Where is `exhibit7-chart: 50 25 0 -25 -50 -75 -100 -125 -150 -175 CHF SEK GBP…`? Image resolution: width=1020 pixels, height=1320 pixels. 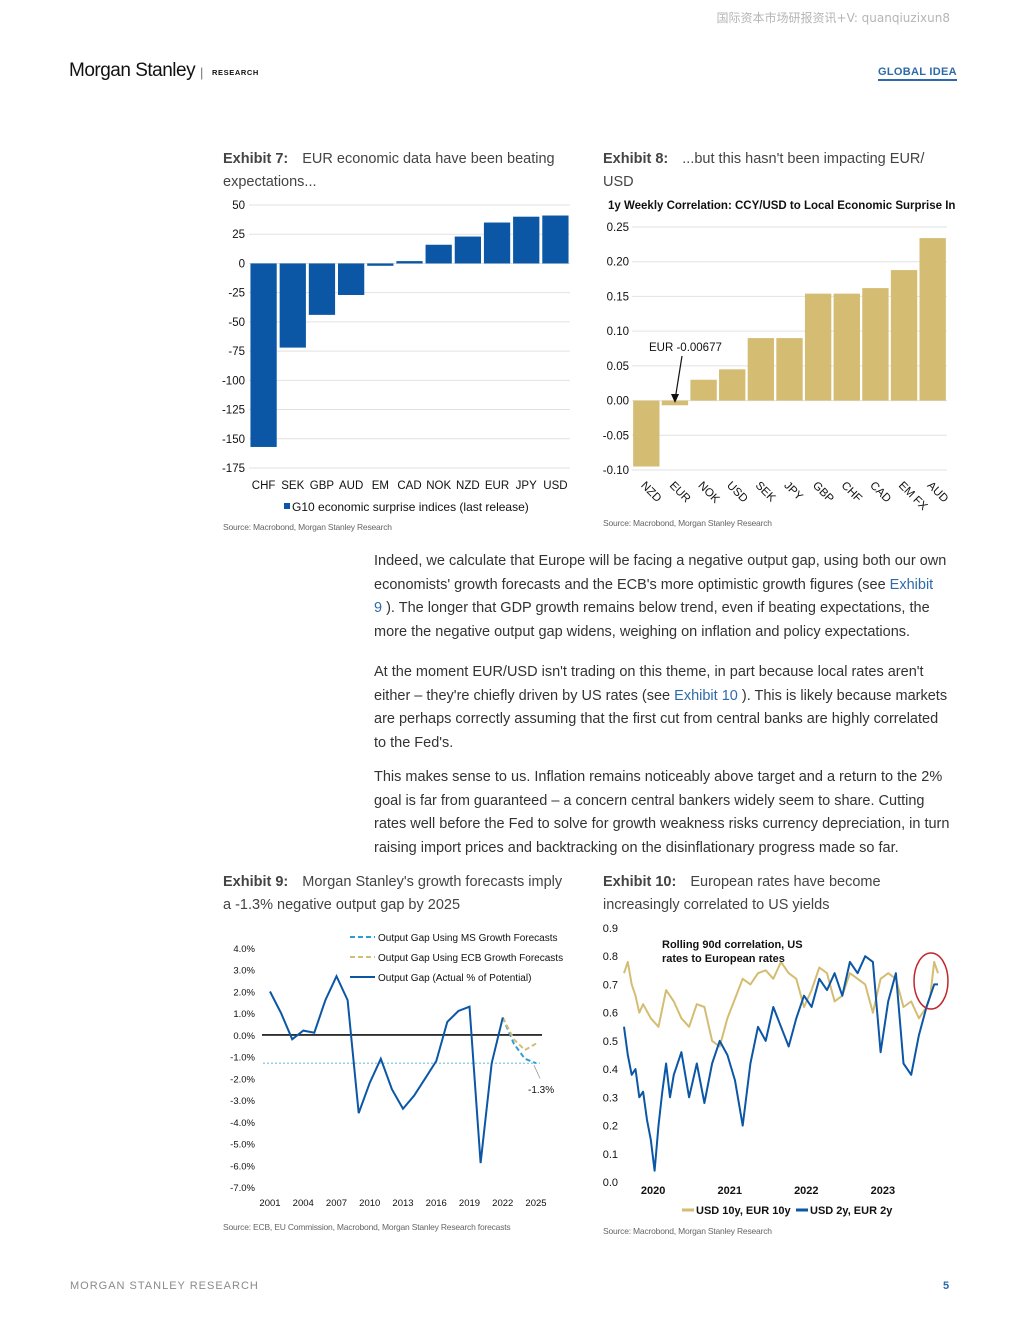
exhibit7-chart: 50 25 0 -25 -50 -75 -100 -125 -150 -175 CHF SEK GBP… is located at coordinates (396, 357).